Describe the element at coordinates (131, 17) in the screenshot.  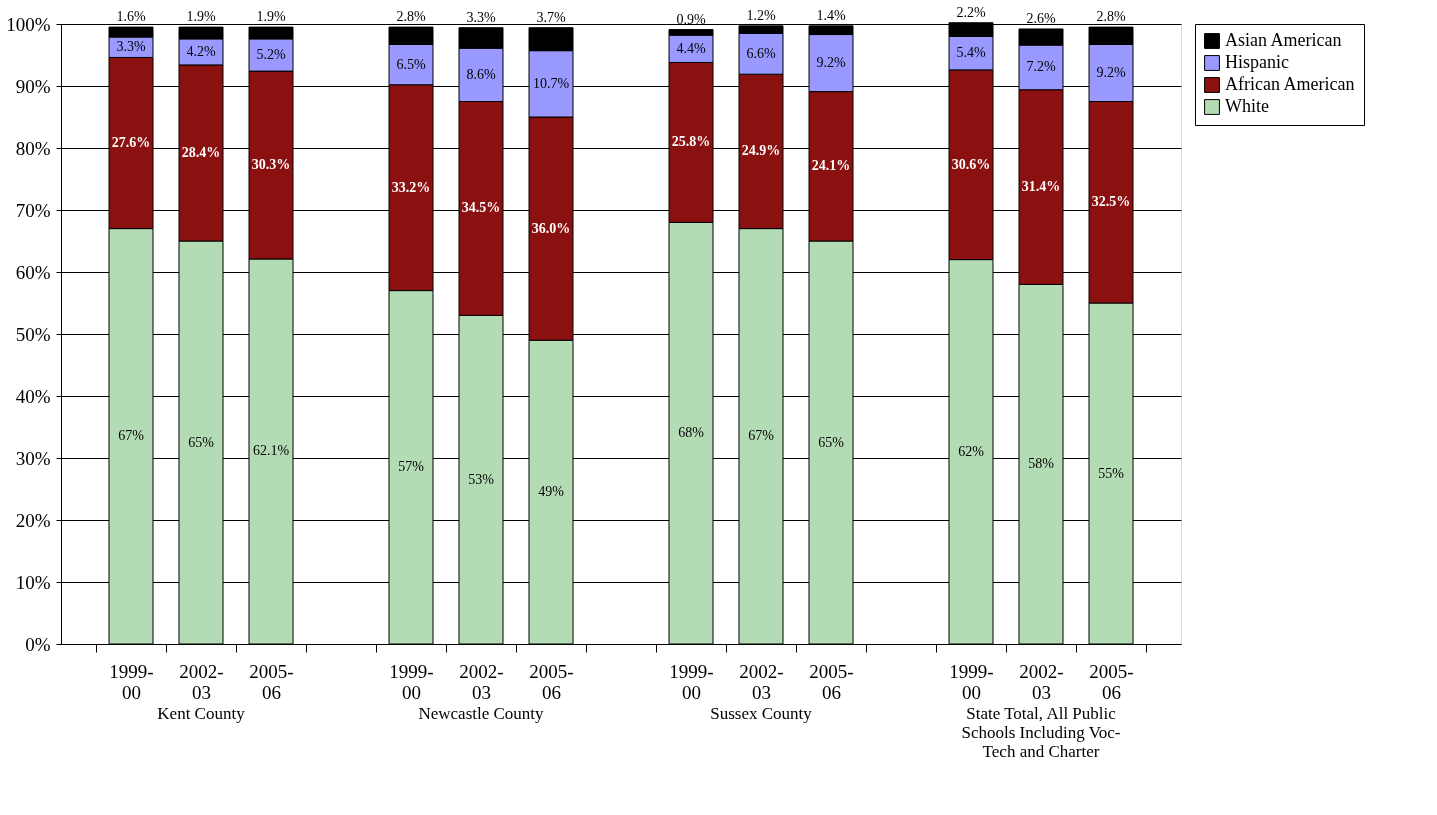
I see `data-label: 1.6%` at that location.